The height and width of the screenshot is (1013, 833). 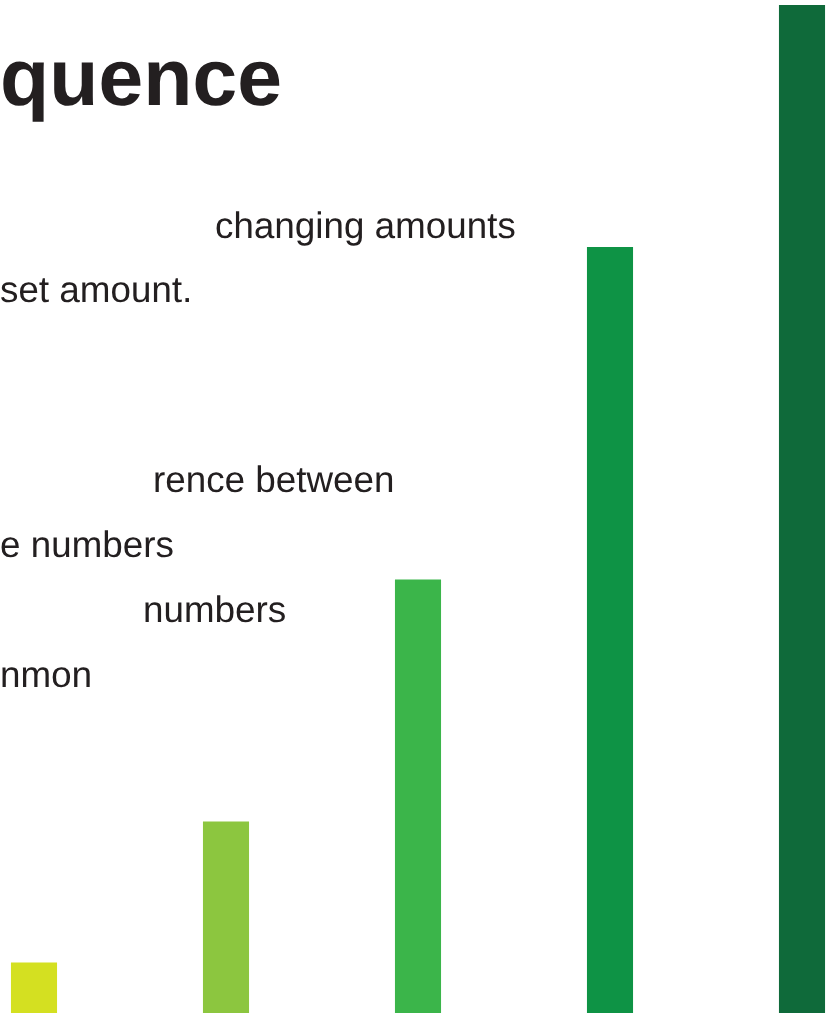 I want to click on annotation: numbers, so click(x=215, y=609).